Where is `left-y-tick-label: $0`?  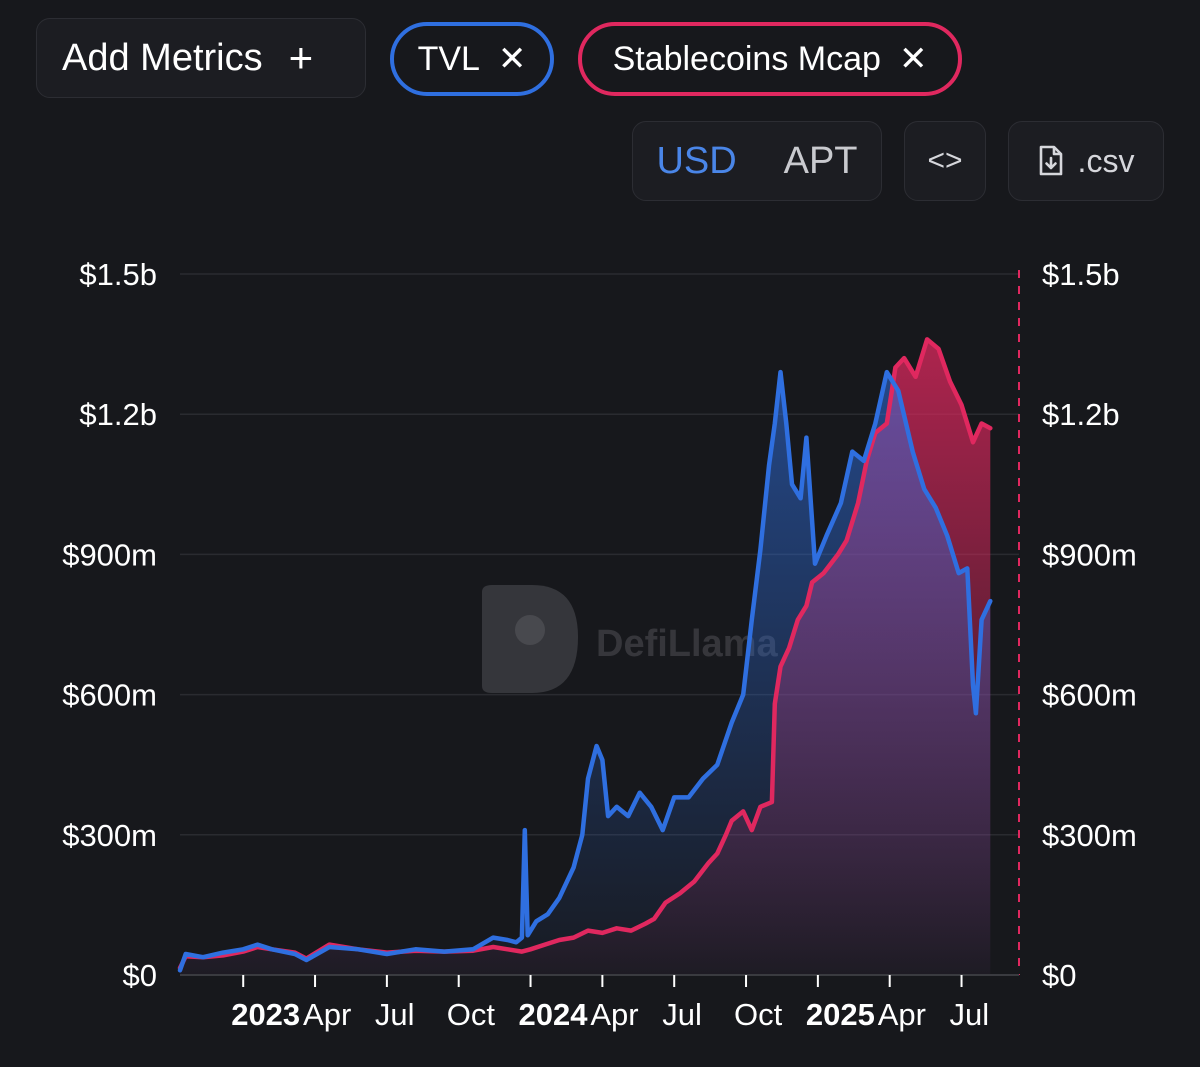 left-y-tick-label: $0 is located at coordinates (140, 975).